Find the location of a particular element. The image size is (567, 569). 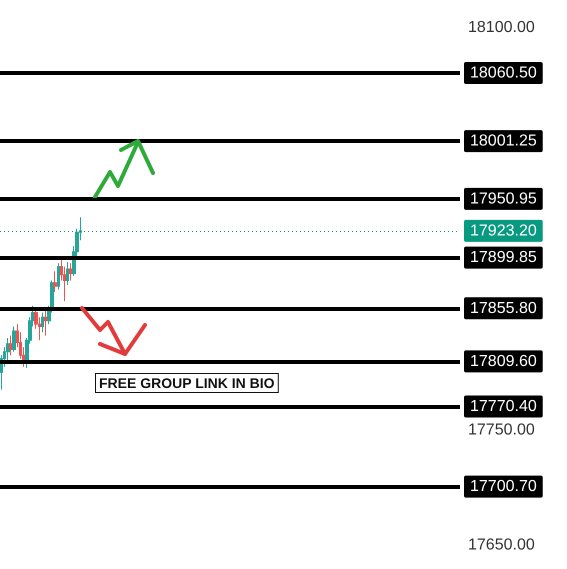

ref-line-label: 17855.80 is located at coordinates (503, 308).